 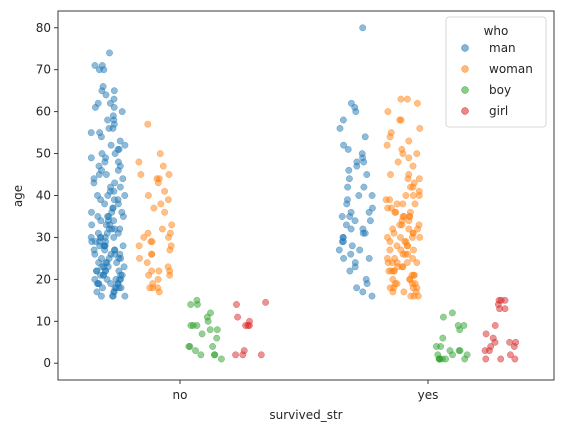 What do you see at coordinates (306, 391) in the screenshot?
I see `x-axis: no yes` at bounding box center [306, 391].